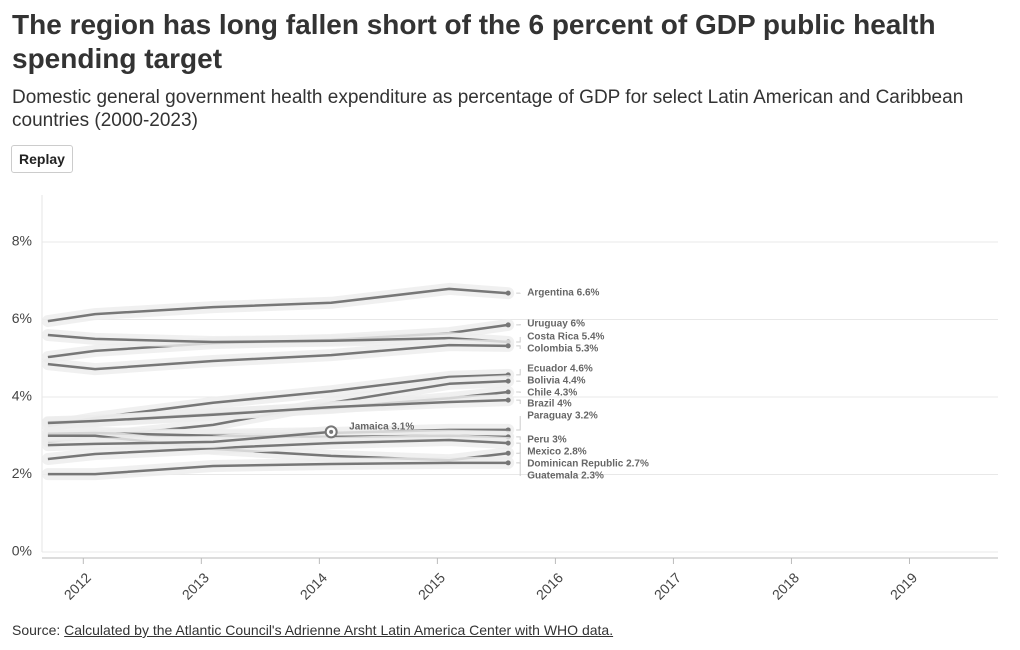  I want to click on series-label: Guatemala 2.3%, so click(565, 476).